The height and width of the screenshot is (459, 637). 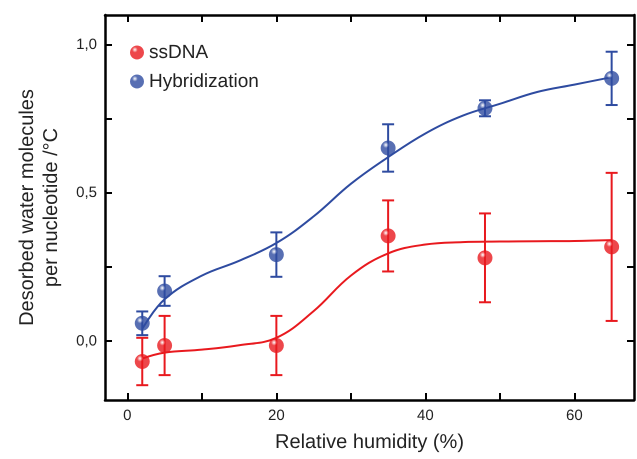 What do you see at coordinates (178, 52) in the screenshot?
I see `legend-label: ssDNA` at bounding box center [178, 52].